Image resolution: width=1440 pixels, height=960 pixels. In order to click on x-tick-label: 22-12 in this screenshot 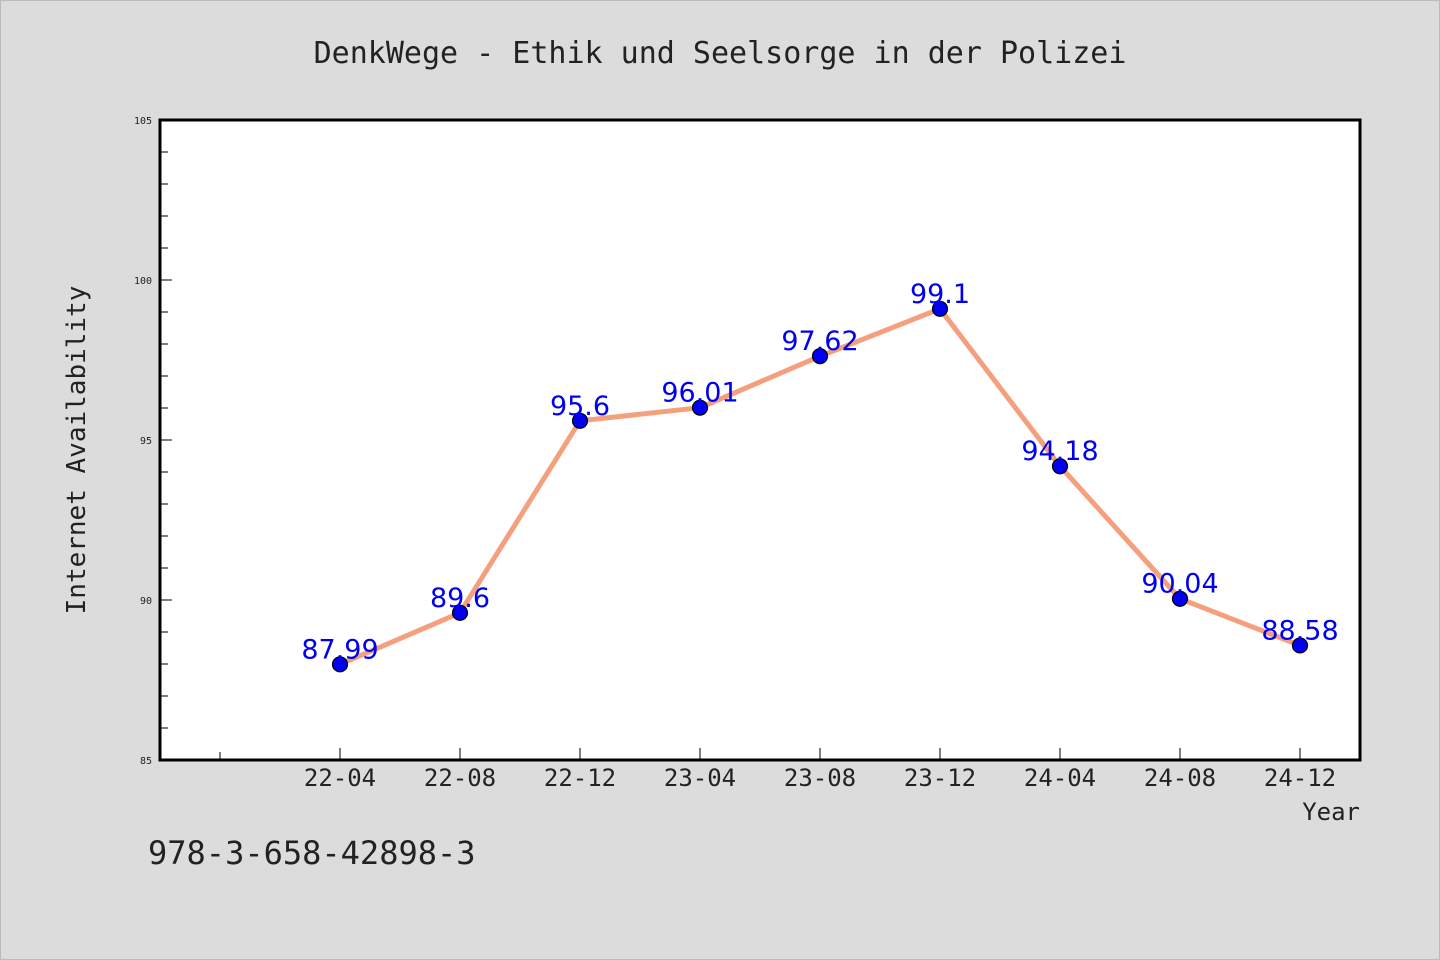, I will do `click(580, 778)`.